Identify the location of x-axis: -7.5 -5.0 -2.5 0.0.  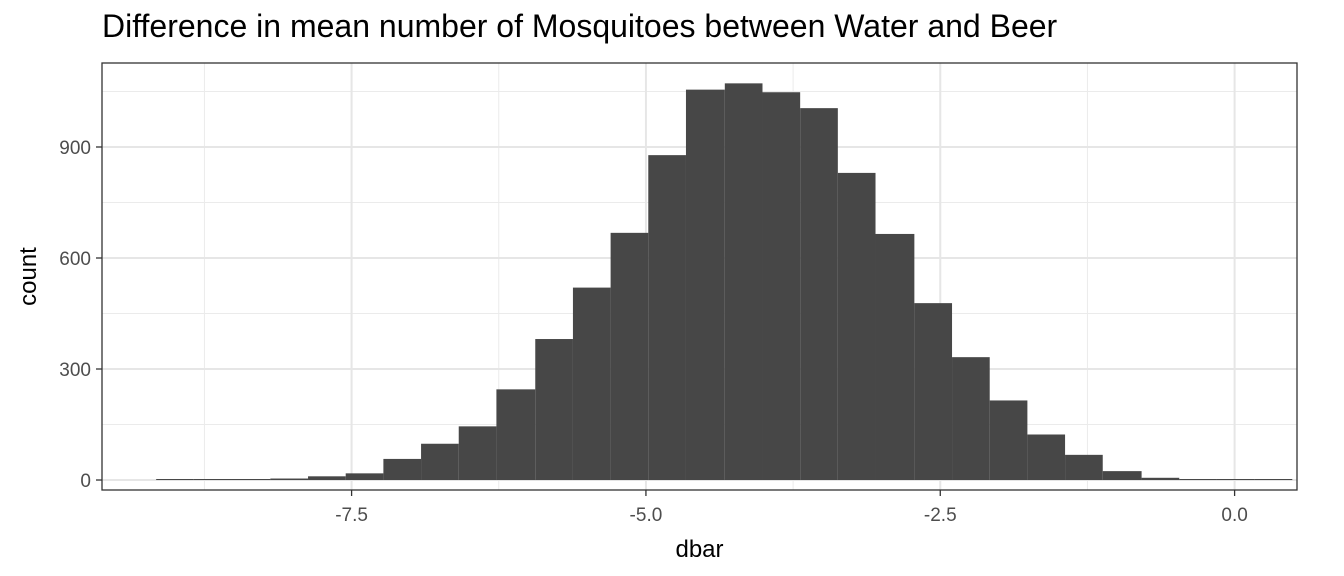
(791, 508).